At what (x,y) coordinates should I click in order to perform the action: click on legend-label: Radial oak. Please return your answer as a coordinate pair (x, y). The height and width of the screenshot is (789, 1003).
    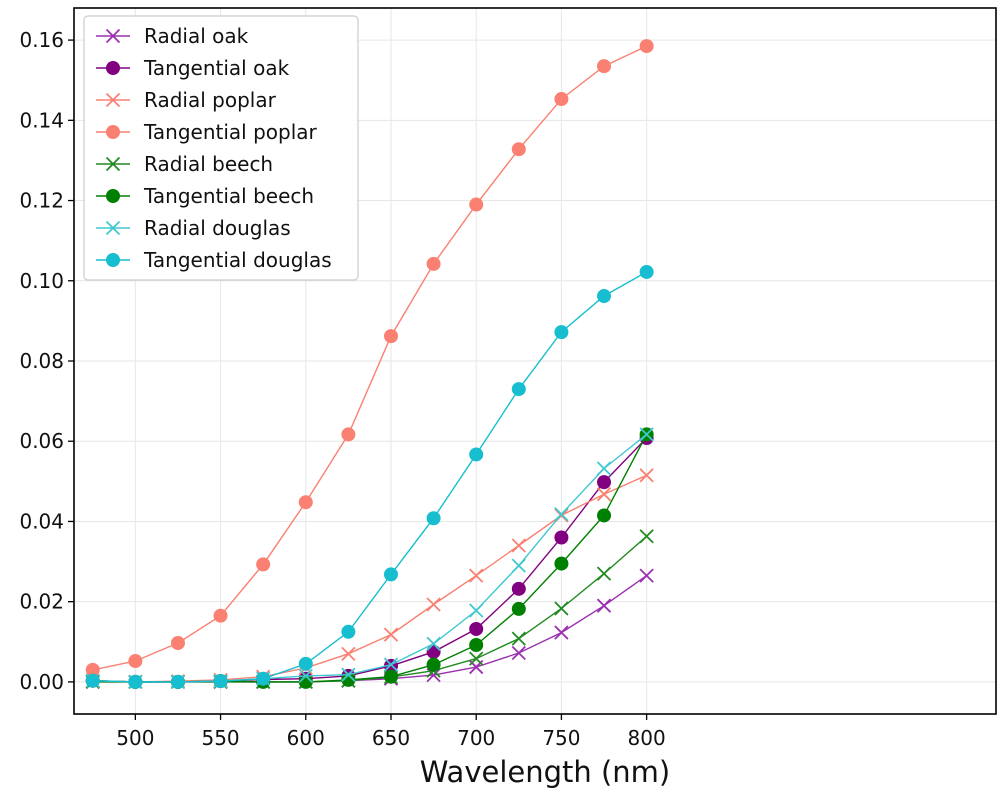
    Looking at the image, I should click on (196, 36).